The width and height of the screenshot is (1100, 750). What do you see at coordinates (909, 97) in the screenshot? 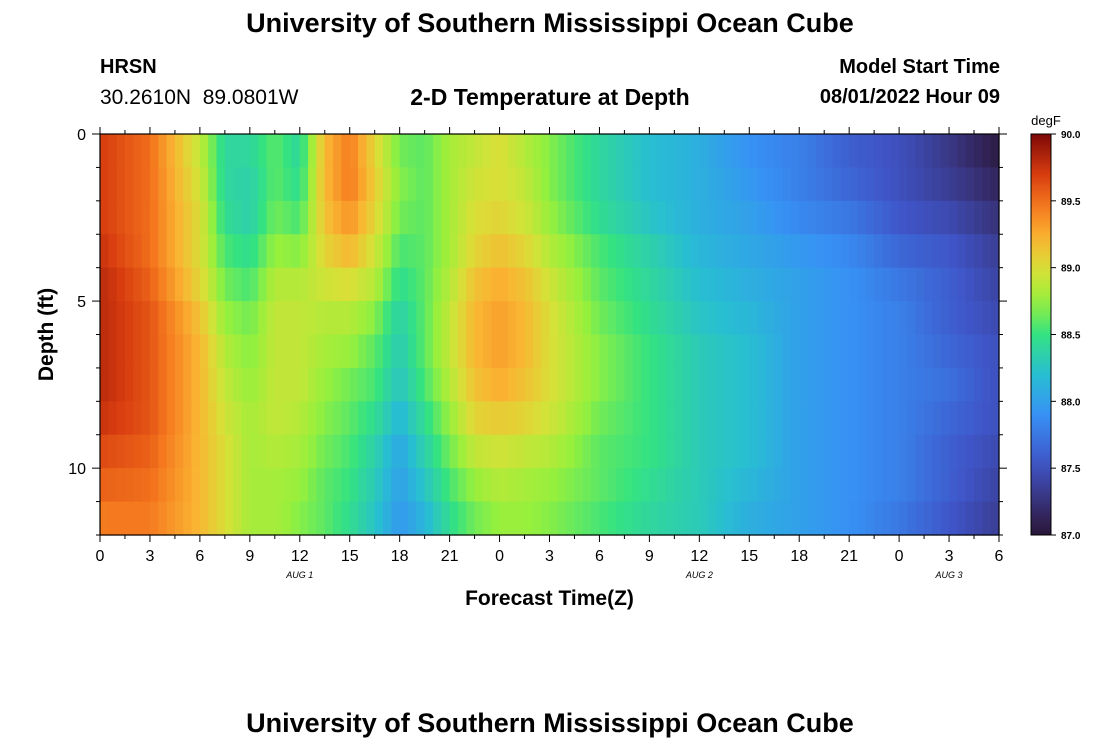
I see `model-start-value: 08/01/2022 Hour 09` at bounding box center [909, 97].